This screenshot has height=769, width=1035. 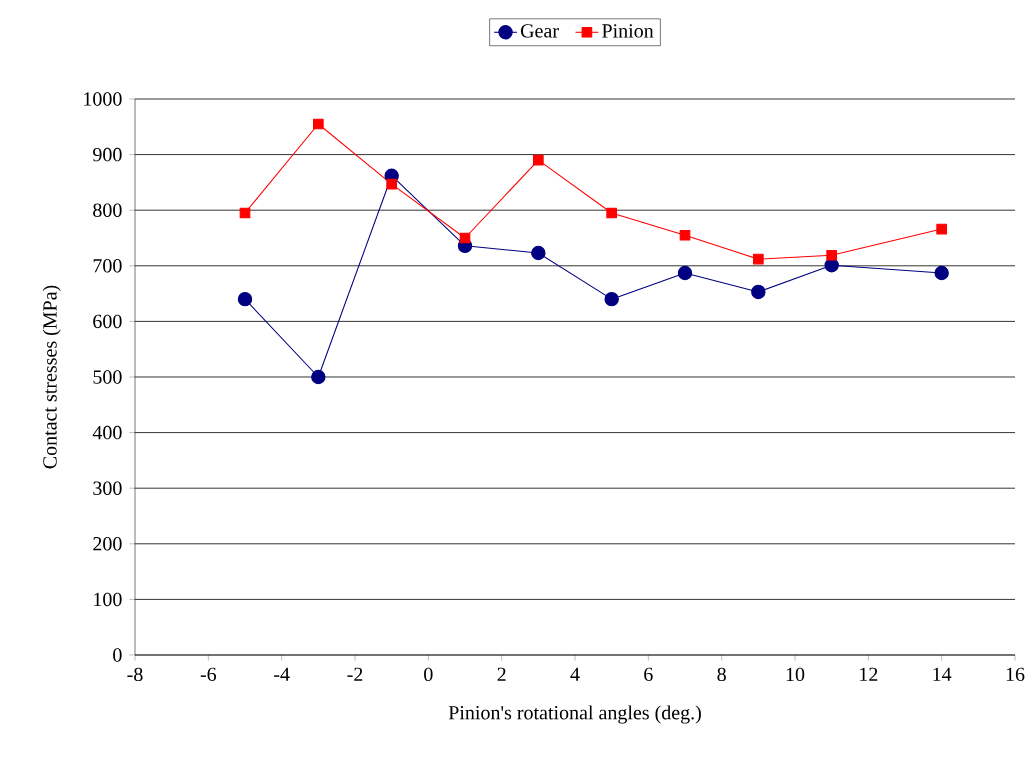 What do you see at coordinates (107, 432) in the screenshot?
I see `y-tick-label: 400` at bounding box center [107, 432].